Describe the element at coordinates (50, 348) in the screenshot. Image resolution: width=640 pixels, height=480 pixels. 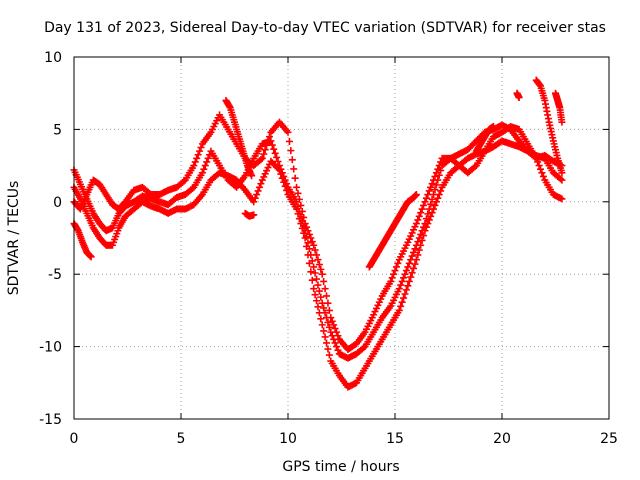
I see `y-tick-label: -10` at that location.